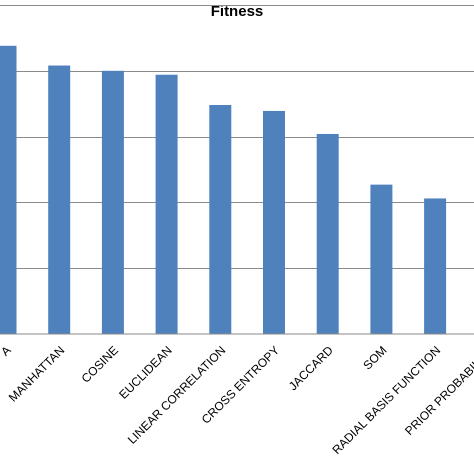 This screenshot has height=474, width=474. I want to click on bar-cosine, so click(112, 202).